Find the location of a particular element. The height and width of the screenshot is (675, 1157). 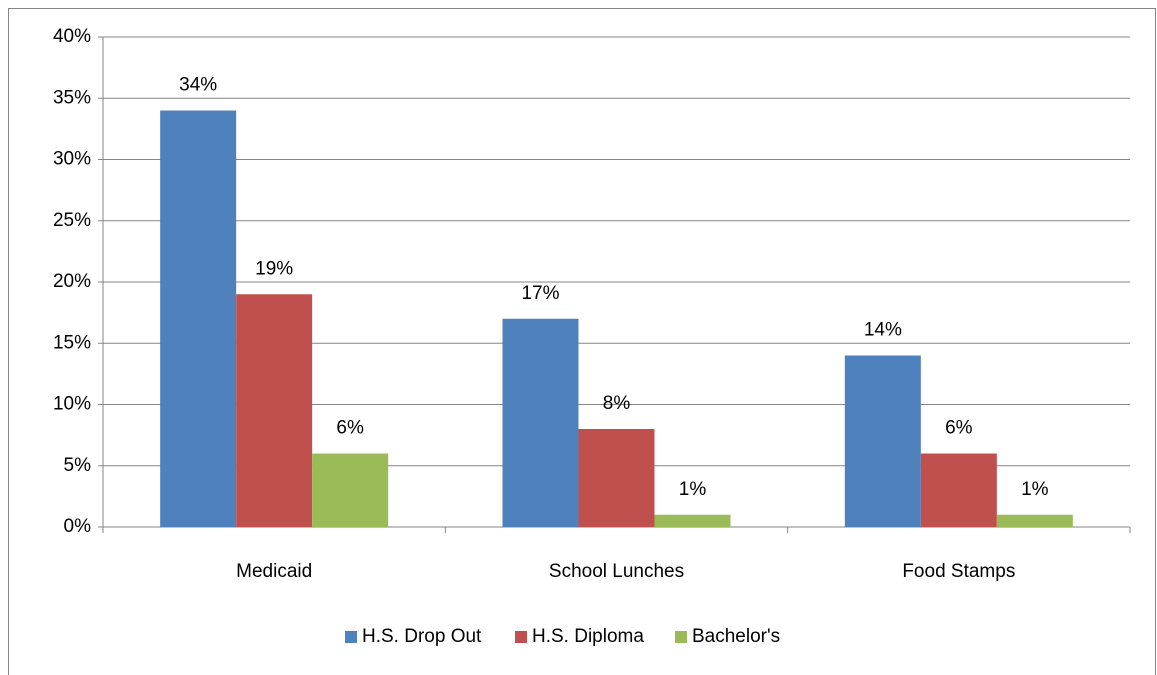

data-label: 14% is located at coordinates (883, 330).